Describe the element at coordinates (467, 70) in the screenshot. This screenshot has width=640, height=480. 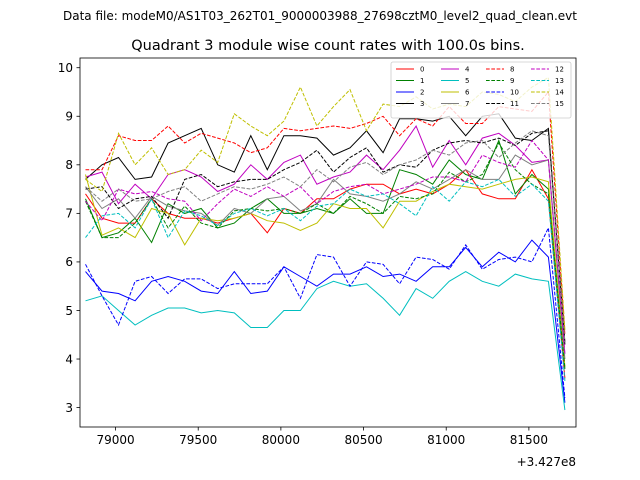
I see `legend-label-4: 4` at that location.